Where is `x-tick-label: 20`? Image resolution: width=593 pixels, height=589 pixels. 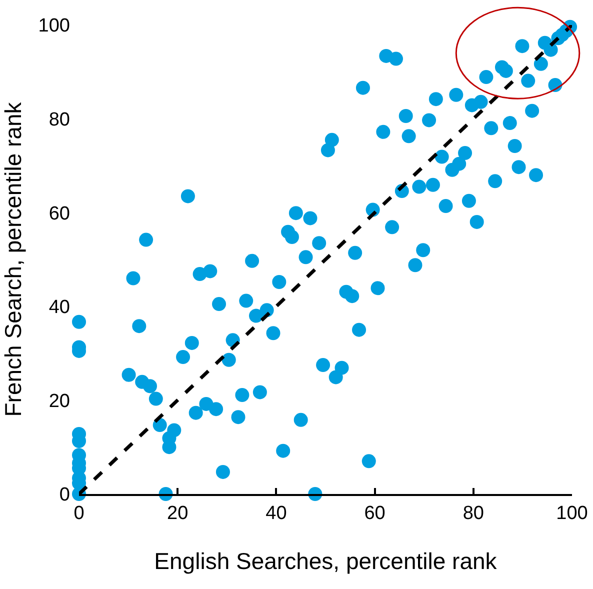 x-tick-label: 20 is located at coordinates (177, 513).